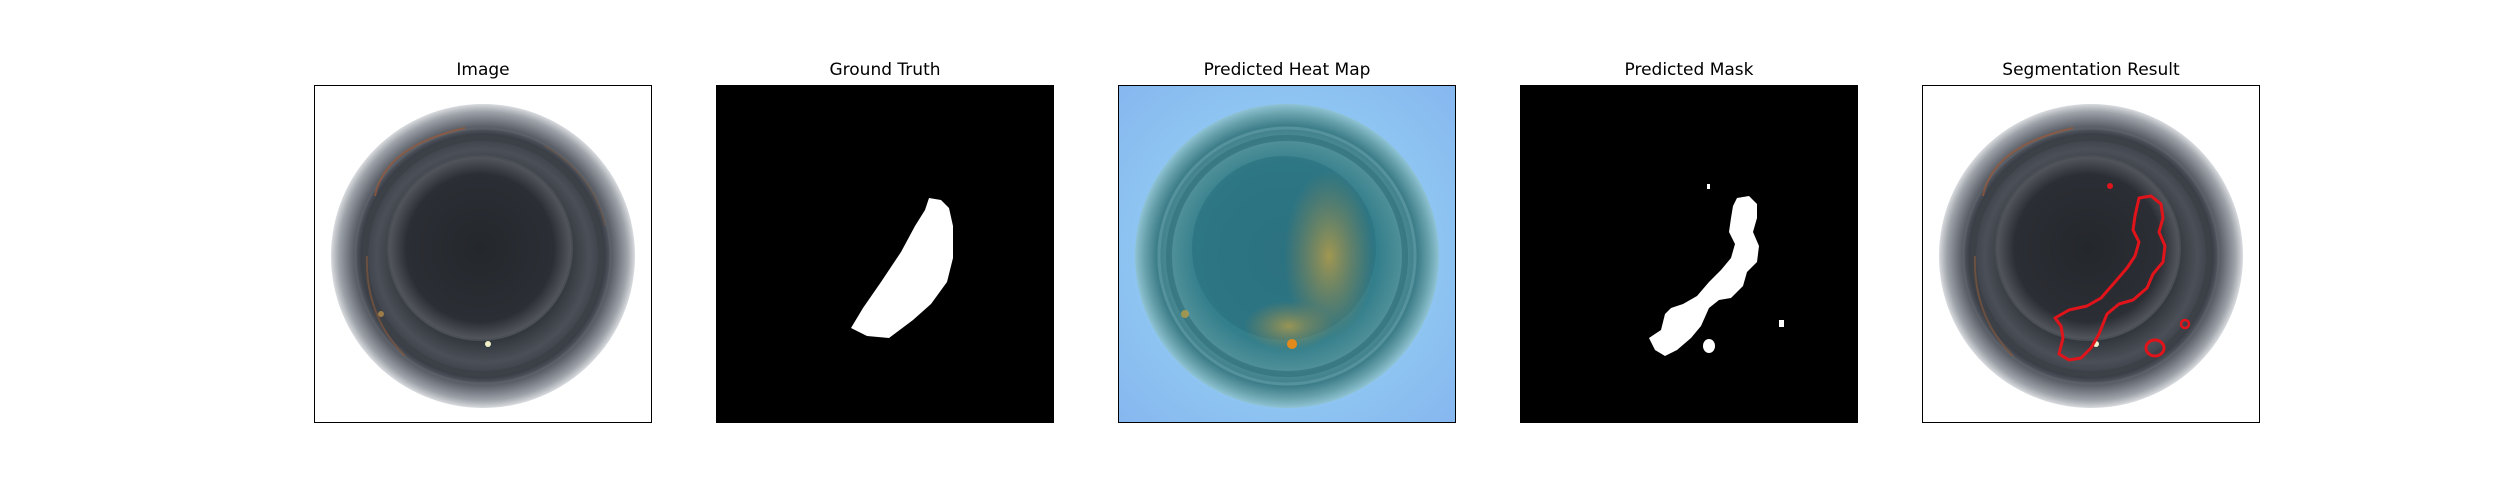  What do you see at coordinates (1689, 70) in the screenshot?
I see `panel-title: Predicted Mask` at bounding box center [1689, 70].